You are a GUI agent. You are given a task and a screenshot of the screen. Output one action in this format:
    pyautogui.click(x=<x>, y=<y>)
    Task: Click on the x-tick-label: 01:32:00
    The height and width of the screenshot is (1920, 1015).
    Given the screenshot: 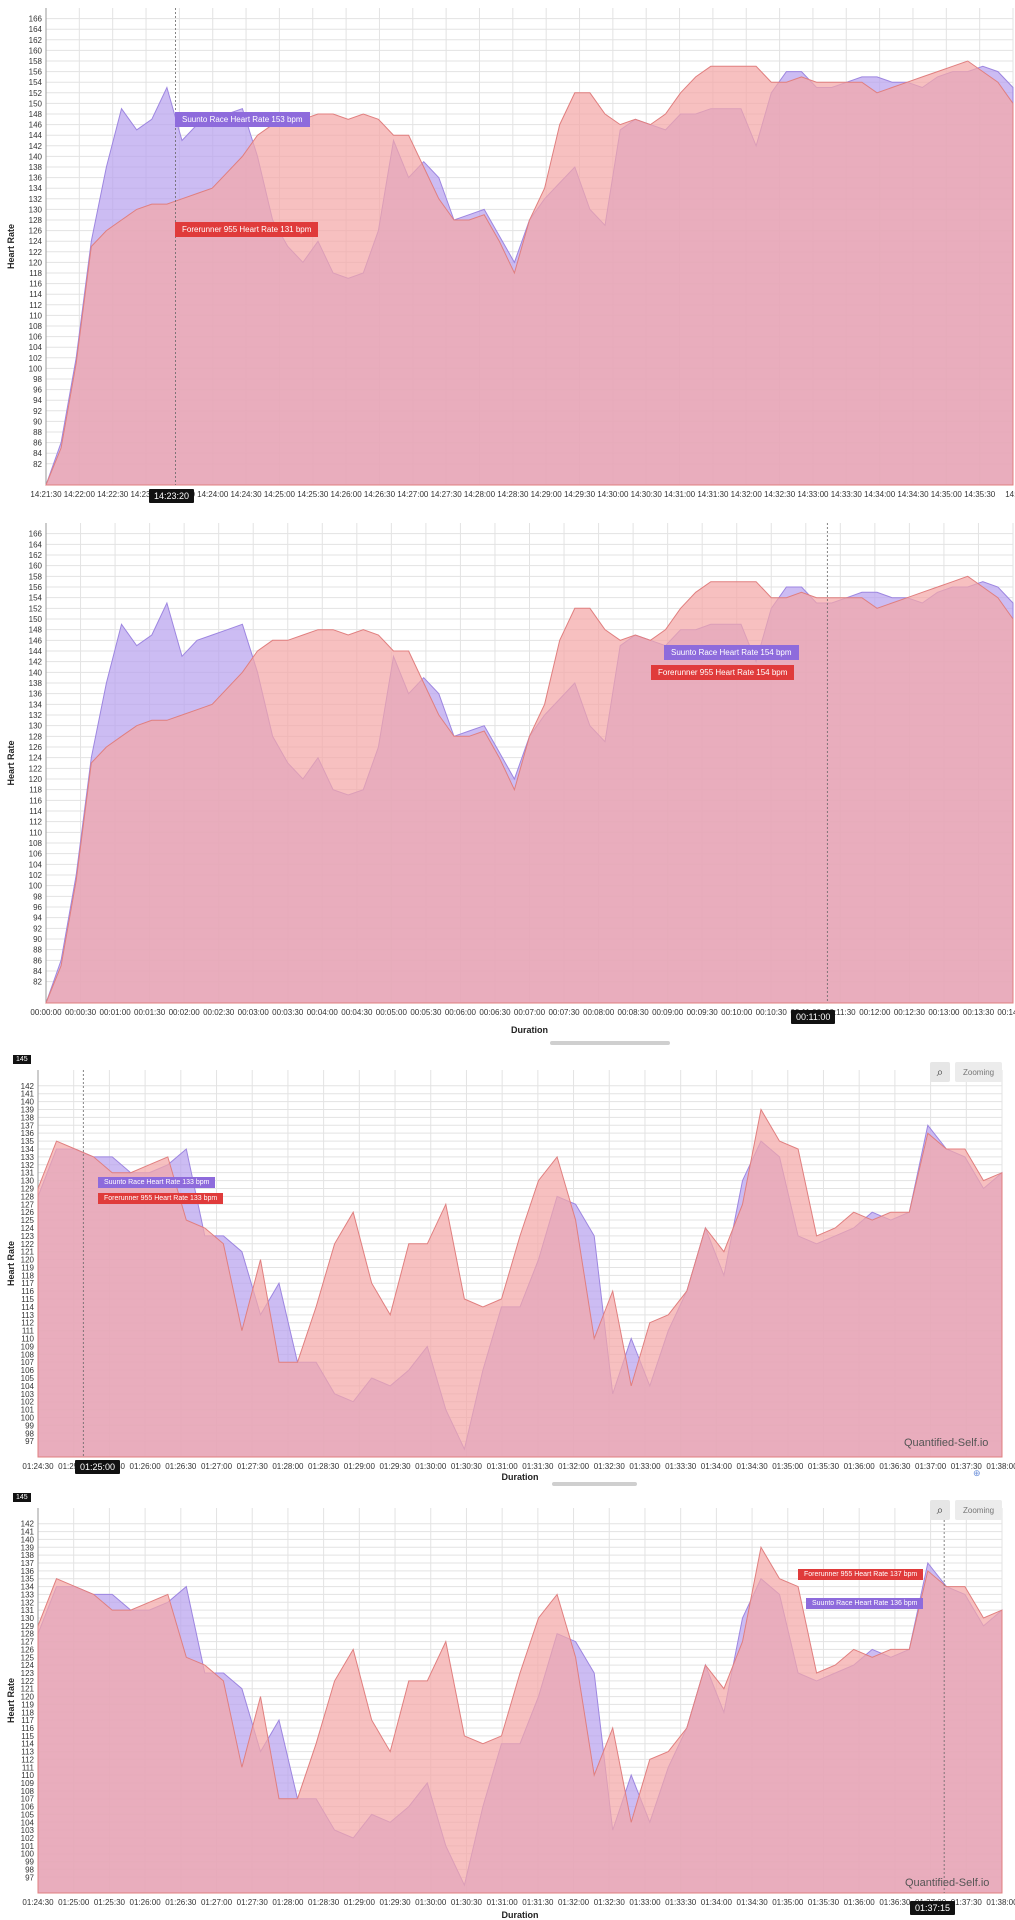 What is the action you would take?
    pyautogui.click(x=574, y=1902)
    